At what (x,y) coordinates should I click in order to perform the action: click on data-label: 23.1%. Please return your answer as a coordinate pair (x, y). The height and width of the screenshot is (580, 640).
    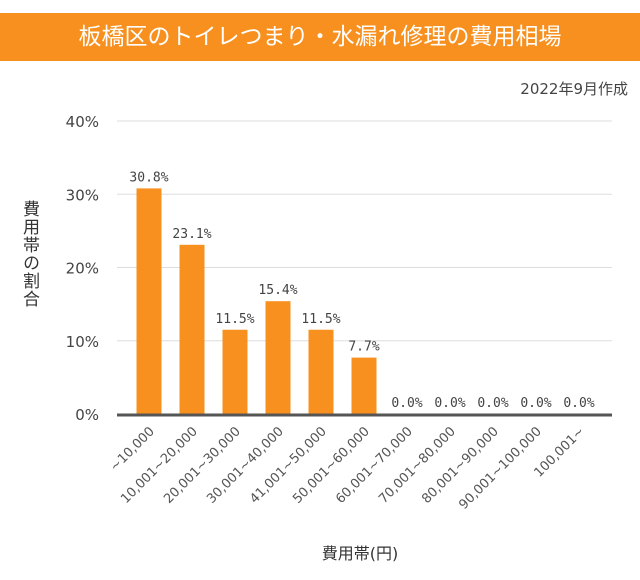
    Looking at the image, I should click on (191, 234).